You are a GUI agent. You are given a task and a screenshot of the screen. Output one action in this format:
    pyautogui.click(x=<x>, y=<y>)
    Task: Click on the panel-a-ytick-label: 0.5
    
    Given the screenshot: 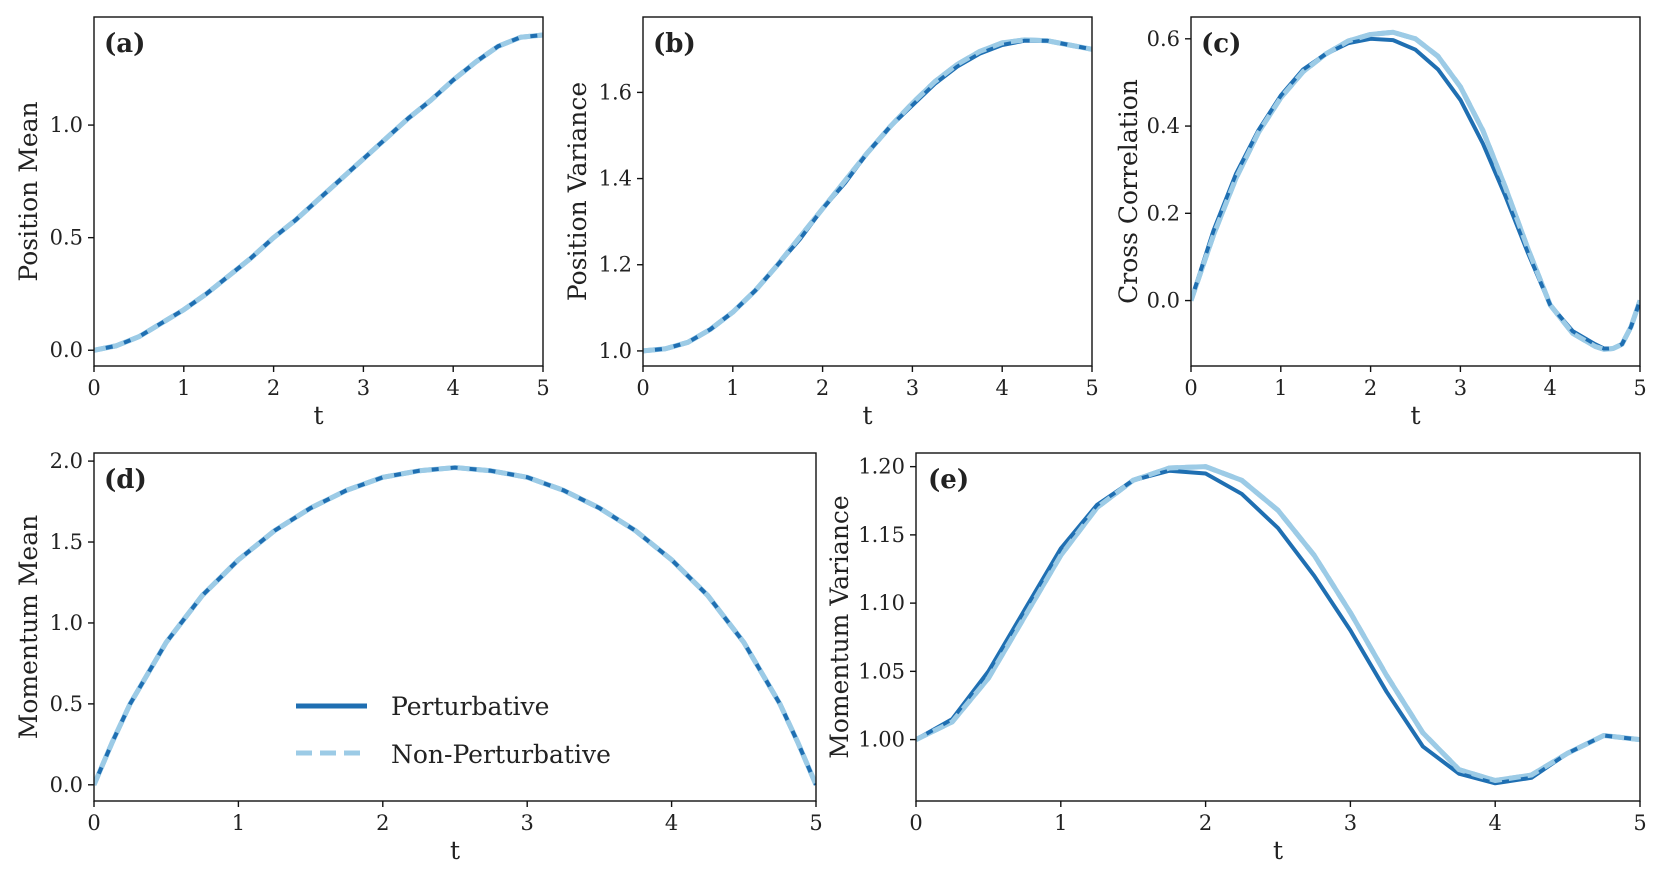 What is the action you would take?
    pyautogui.click(x=66, y=238)
    